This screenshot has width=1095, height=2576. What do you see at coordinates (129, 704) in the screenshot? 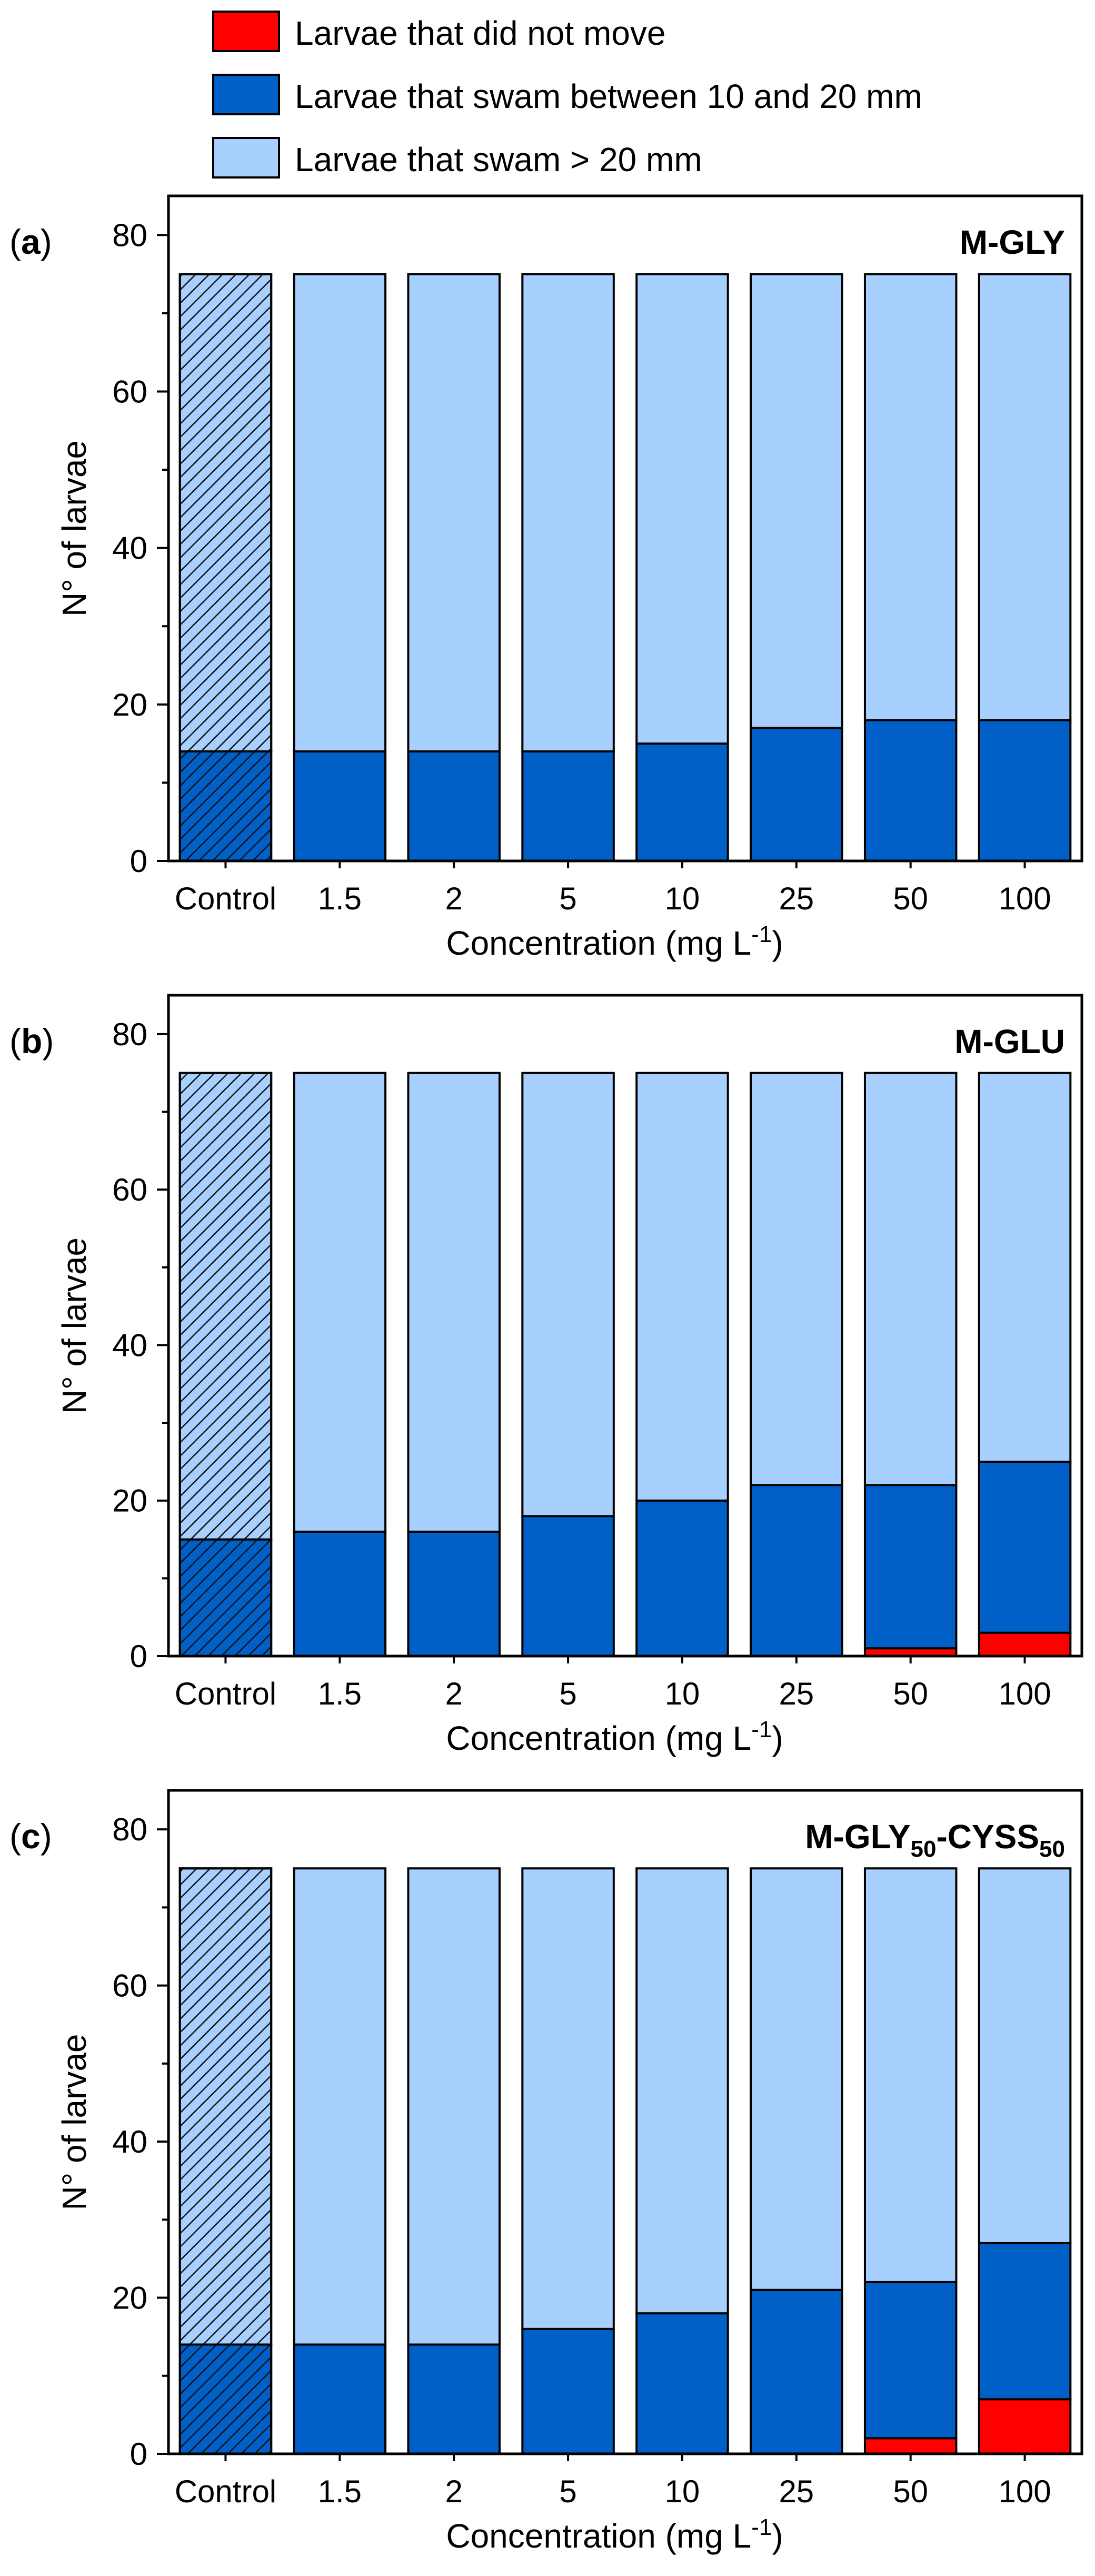
I see `y-tick-label: 20` at bounding box center [129, 704].